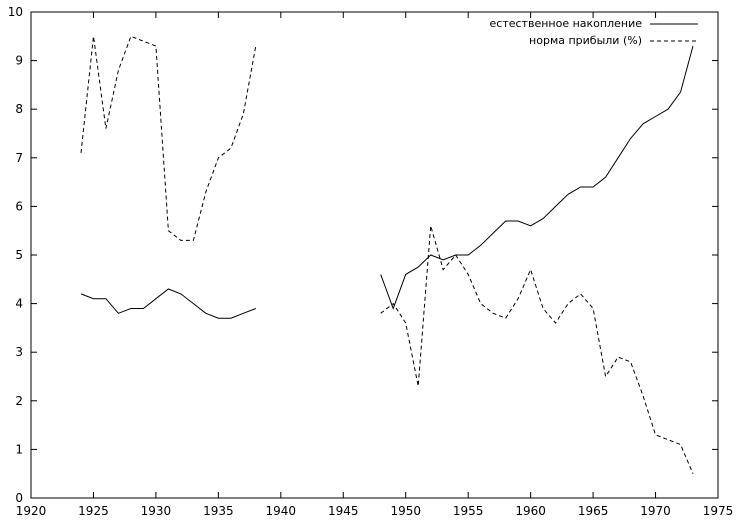  I want to click on x-tick-label: 1920, so click(31, 511).